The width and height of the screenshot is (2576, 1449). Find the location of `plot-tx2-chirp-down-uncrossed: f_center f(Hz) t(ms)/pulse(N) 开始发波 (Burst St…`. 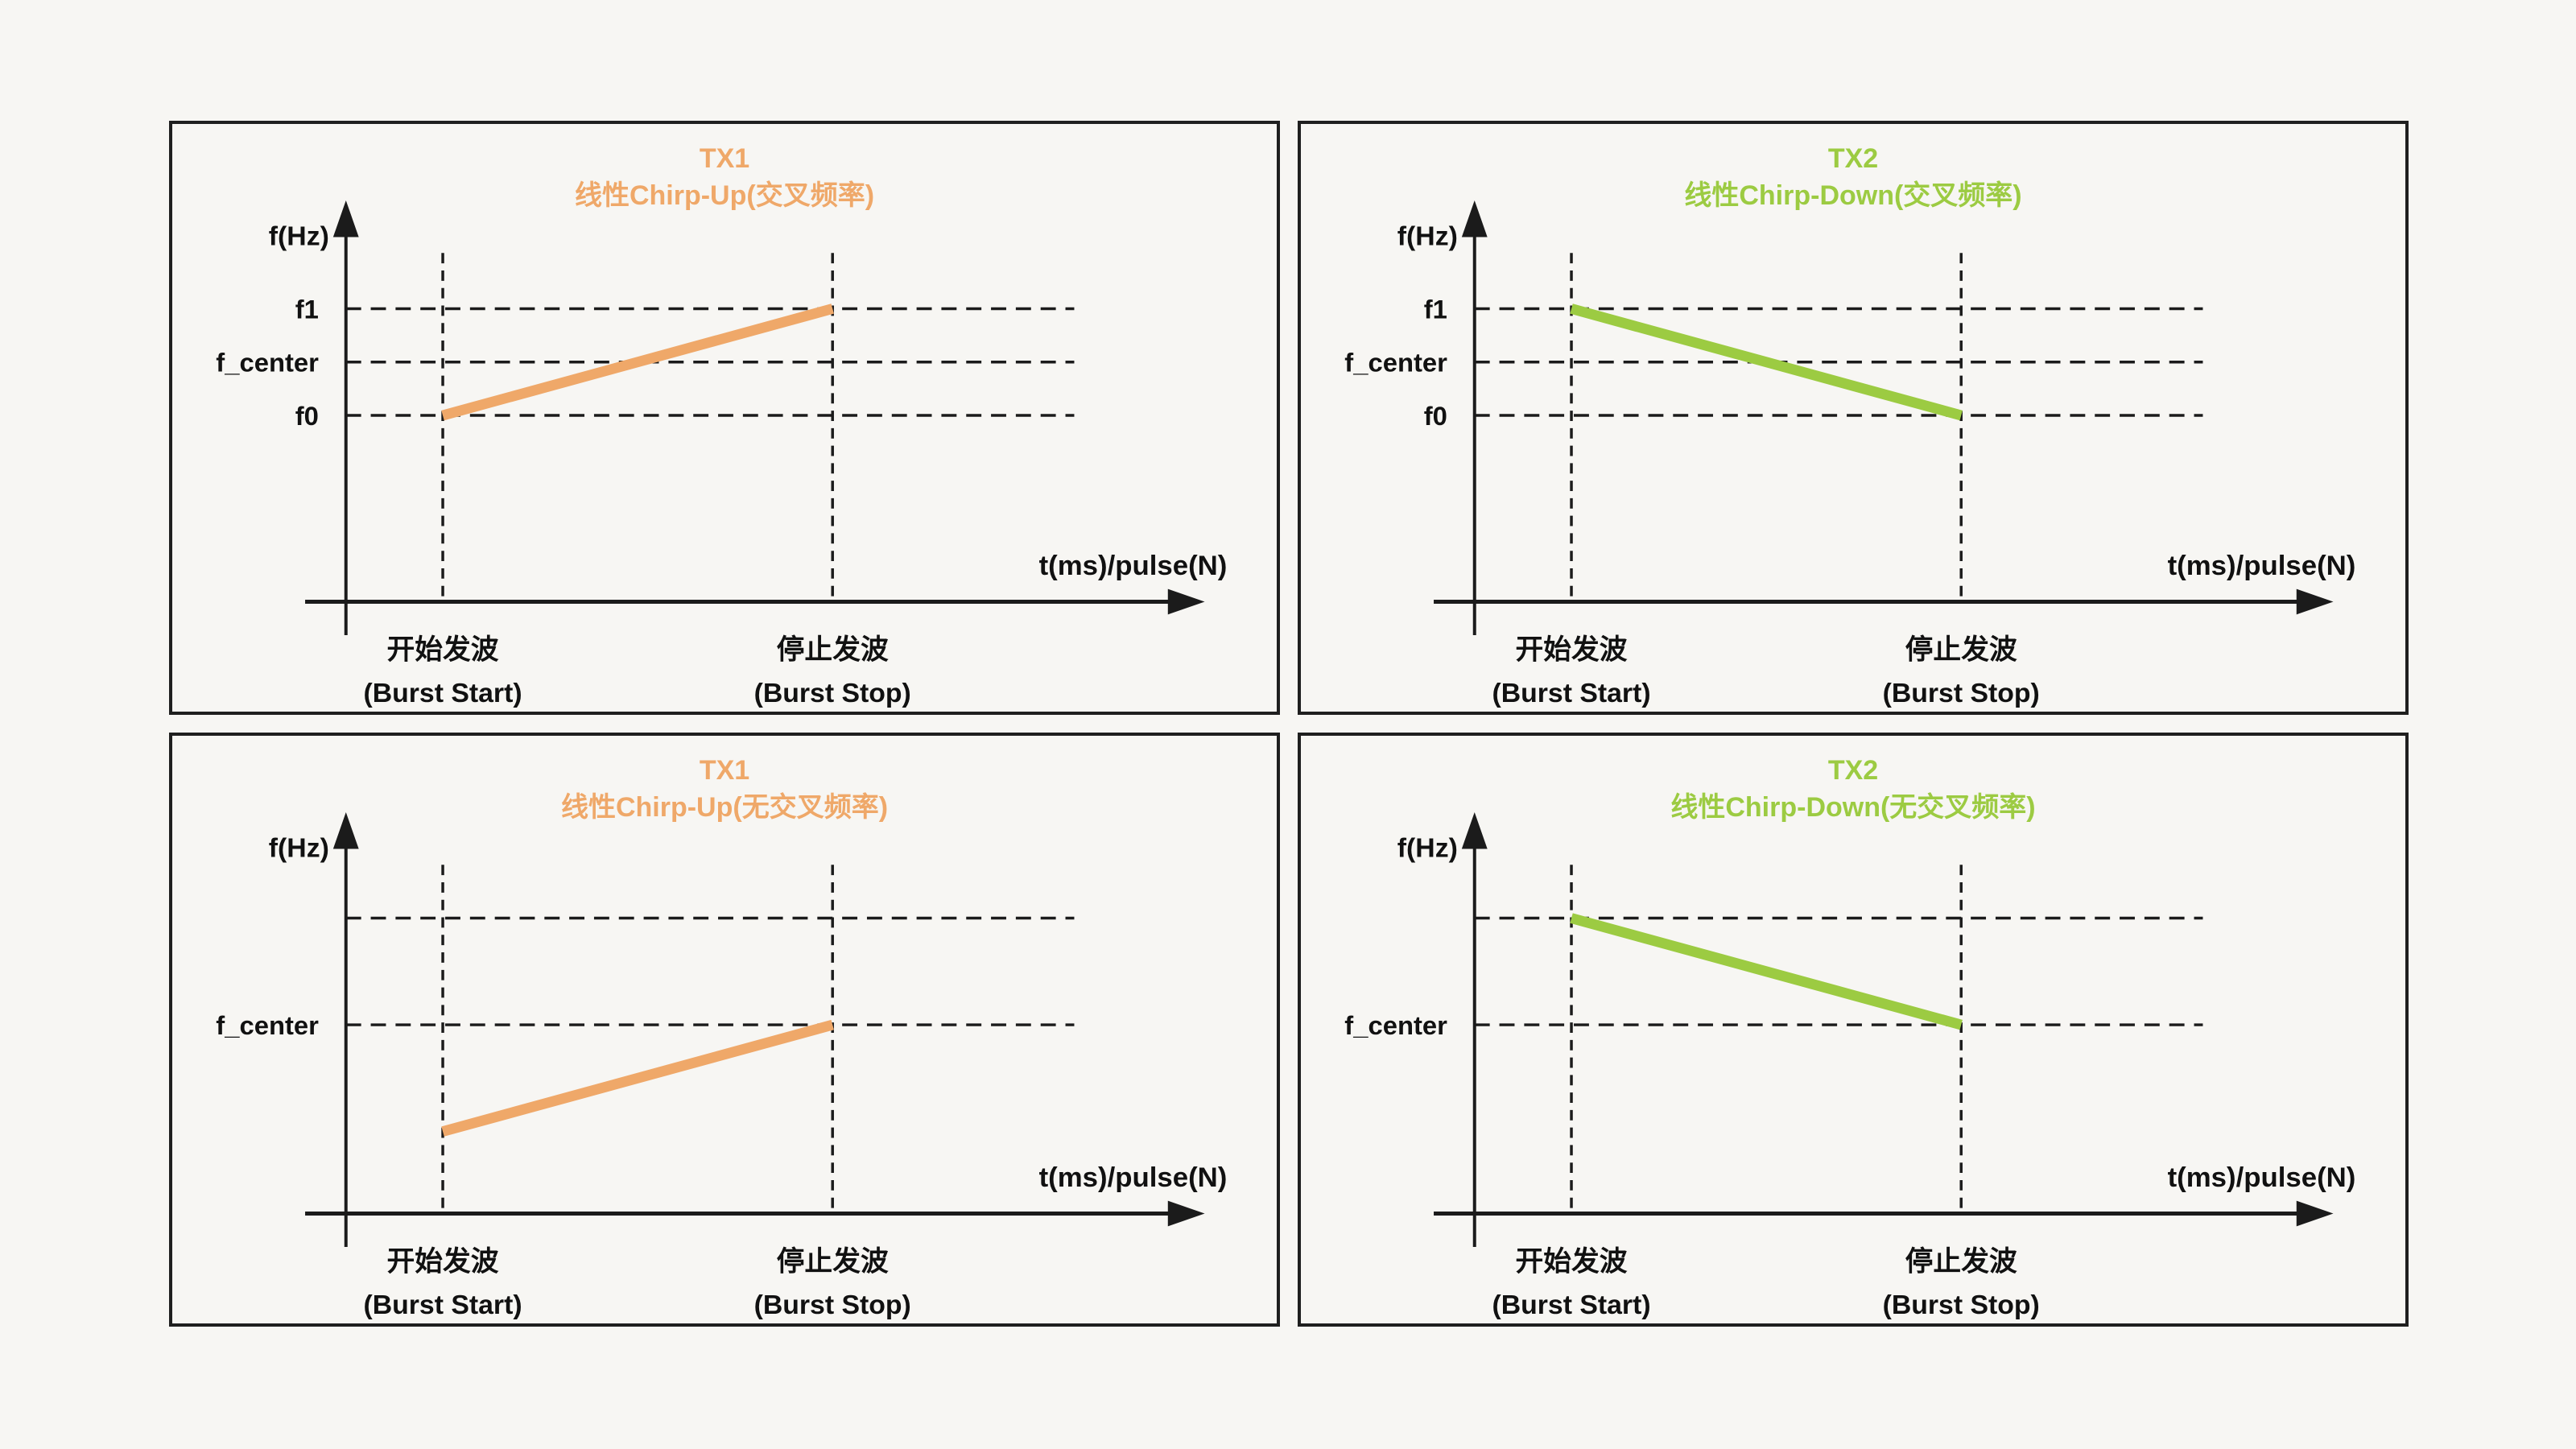

plot-tx2-chirp-down-uncrossed: f_center f(Hz) t(ms)/pulse(N) 开始发波 (Burst St… is located at coordinates (1850, 1065).